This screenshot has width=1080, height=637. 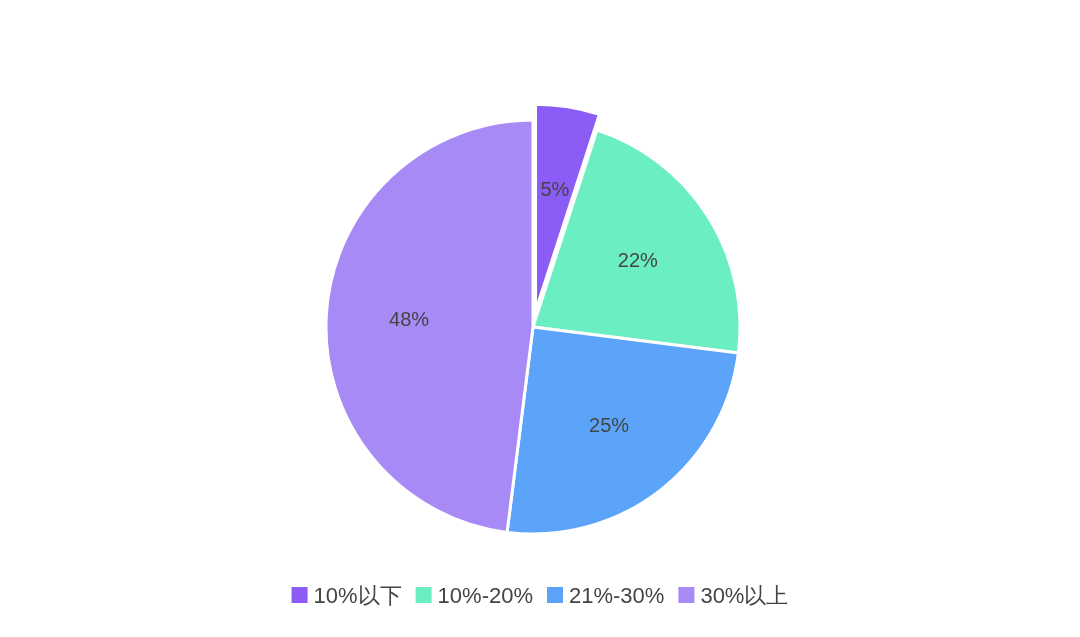 I want to click on data-label: 5%, so click(x=555, y=188).